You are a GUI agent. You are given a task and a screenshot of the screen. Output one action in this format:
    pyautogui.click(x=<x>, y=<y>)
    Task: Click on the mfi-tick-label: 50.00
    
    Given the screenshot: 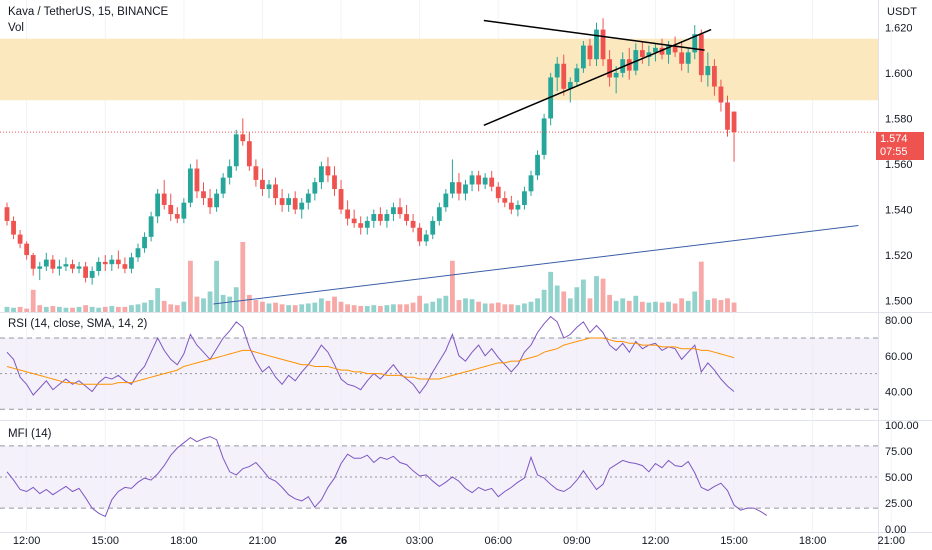 What is the action you would take?
    pyautogui.click(x=899, y=478)
    